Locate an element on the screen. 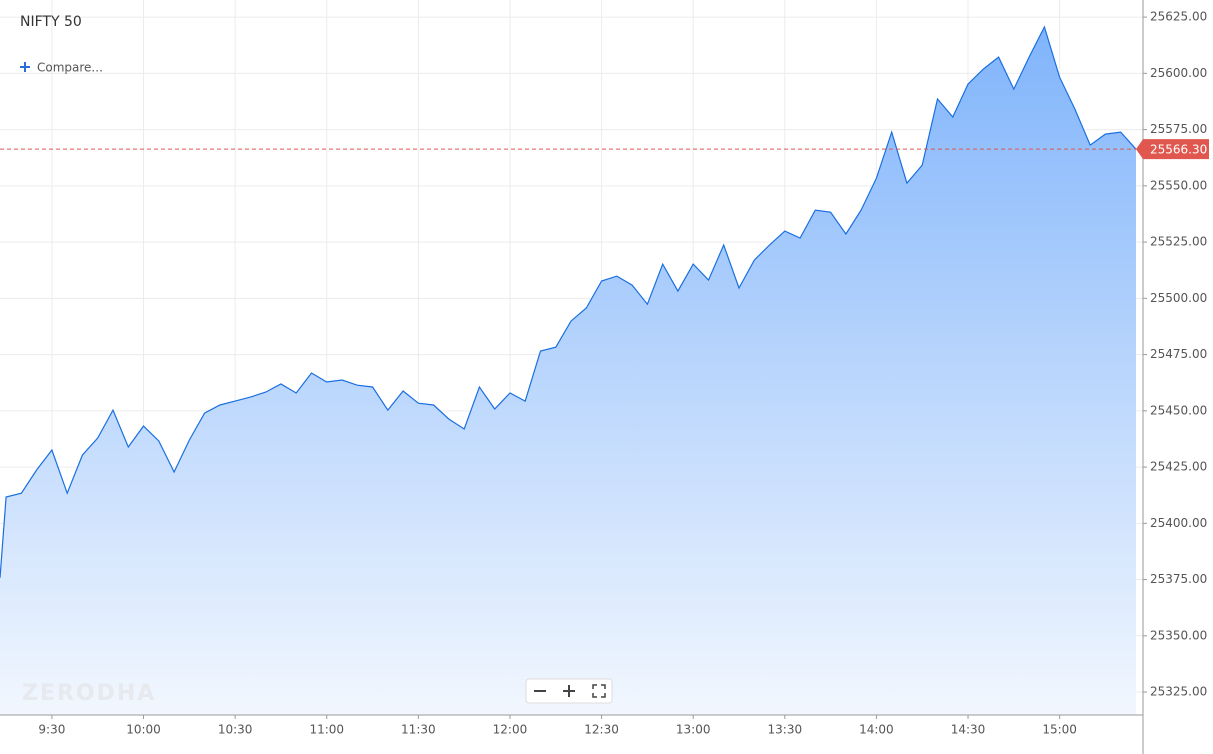  x-tick-label: 9:30 is located at coordinates (51, 730).